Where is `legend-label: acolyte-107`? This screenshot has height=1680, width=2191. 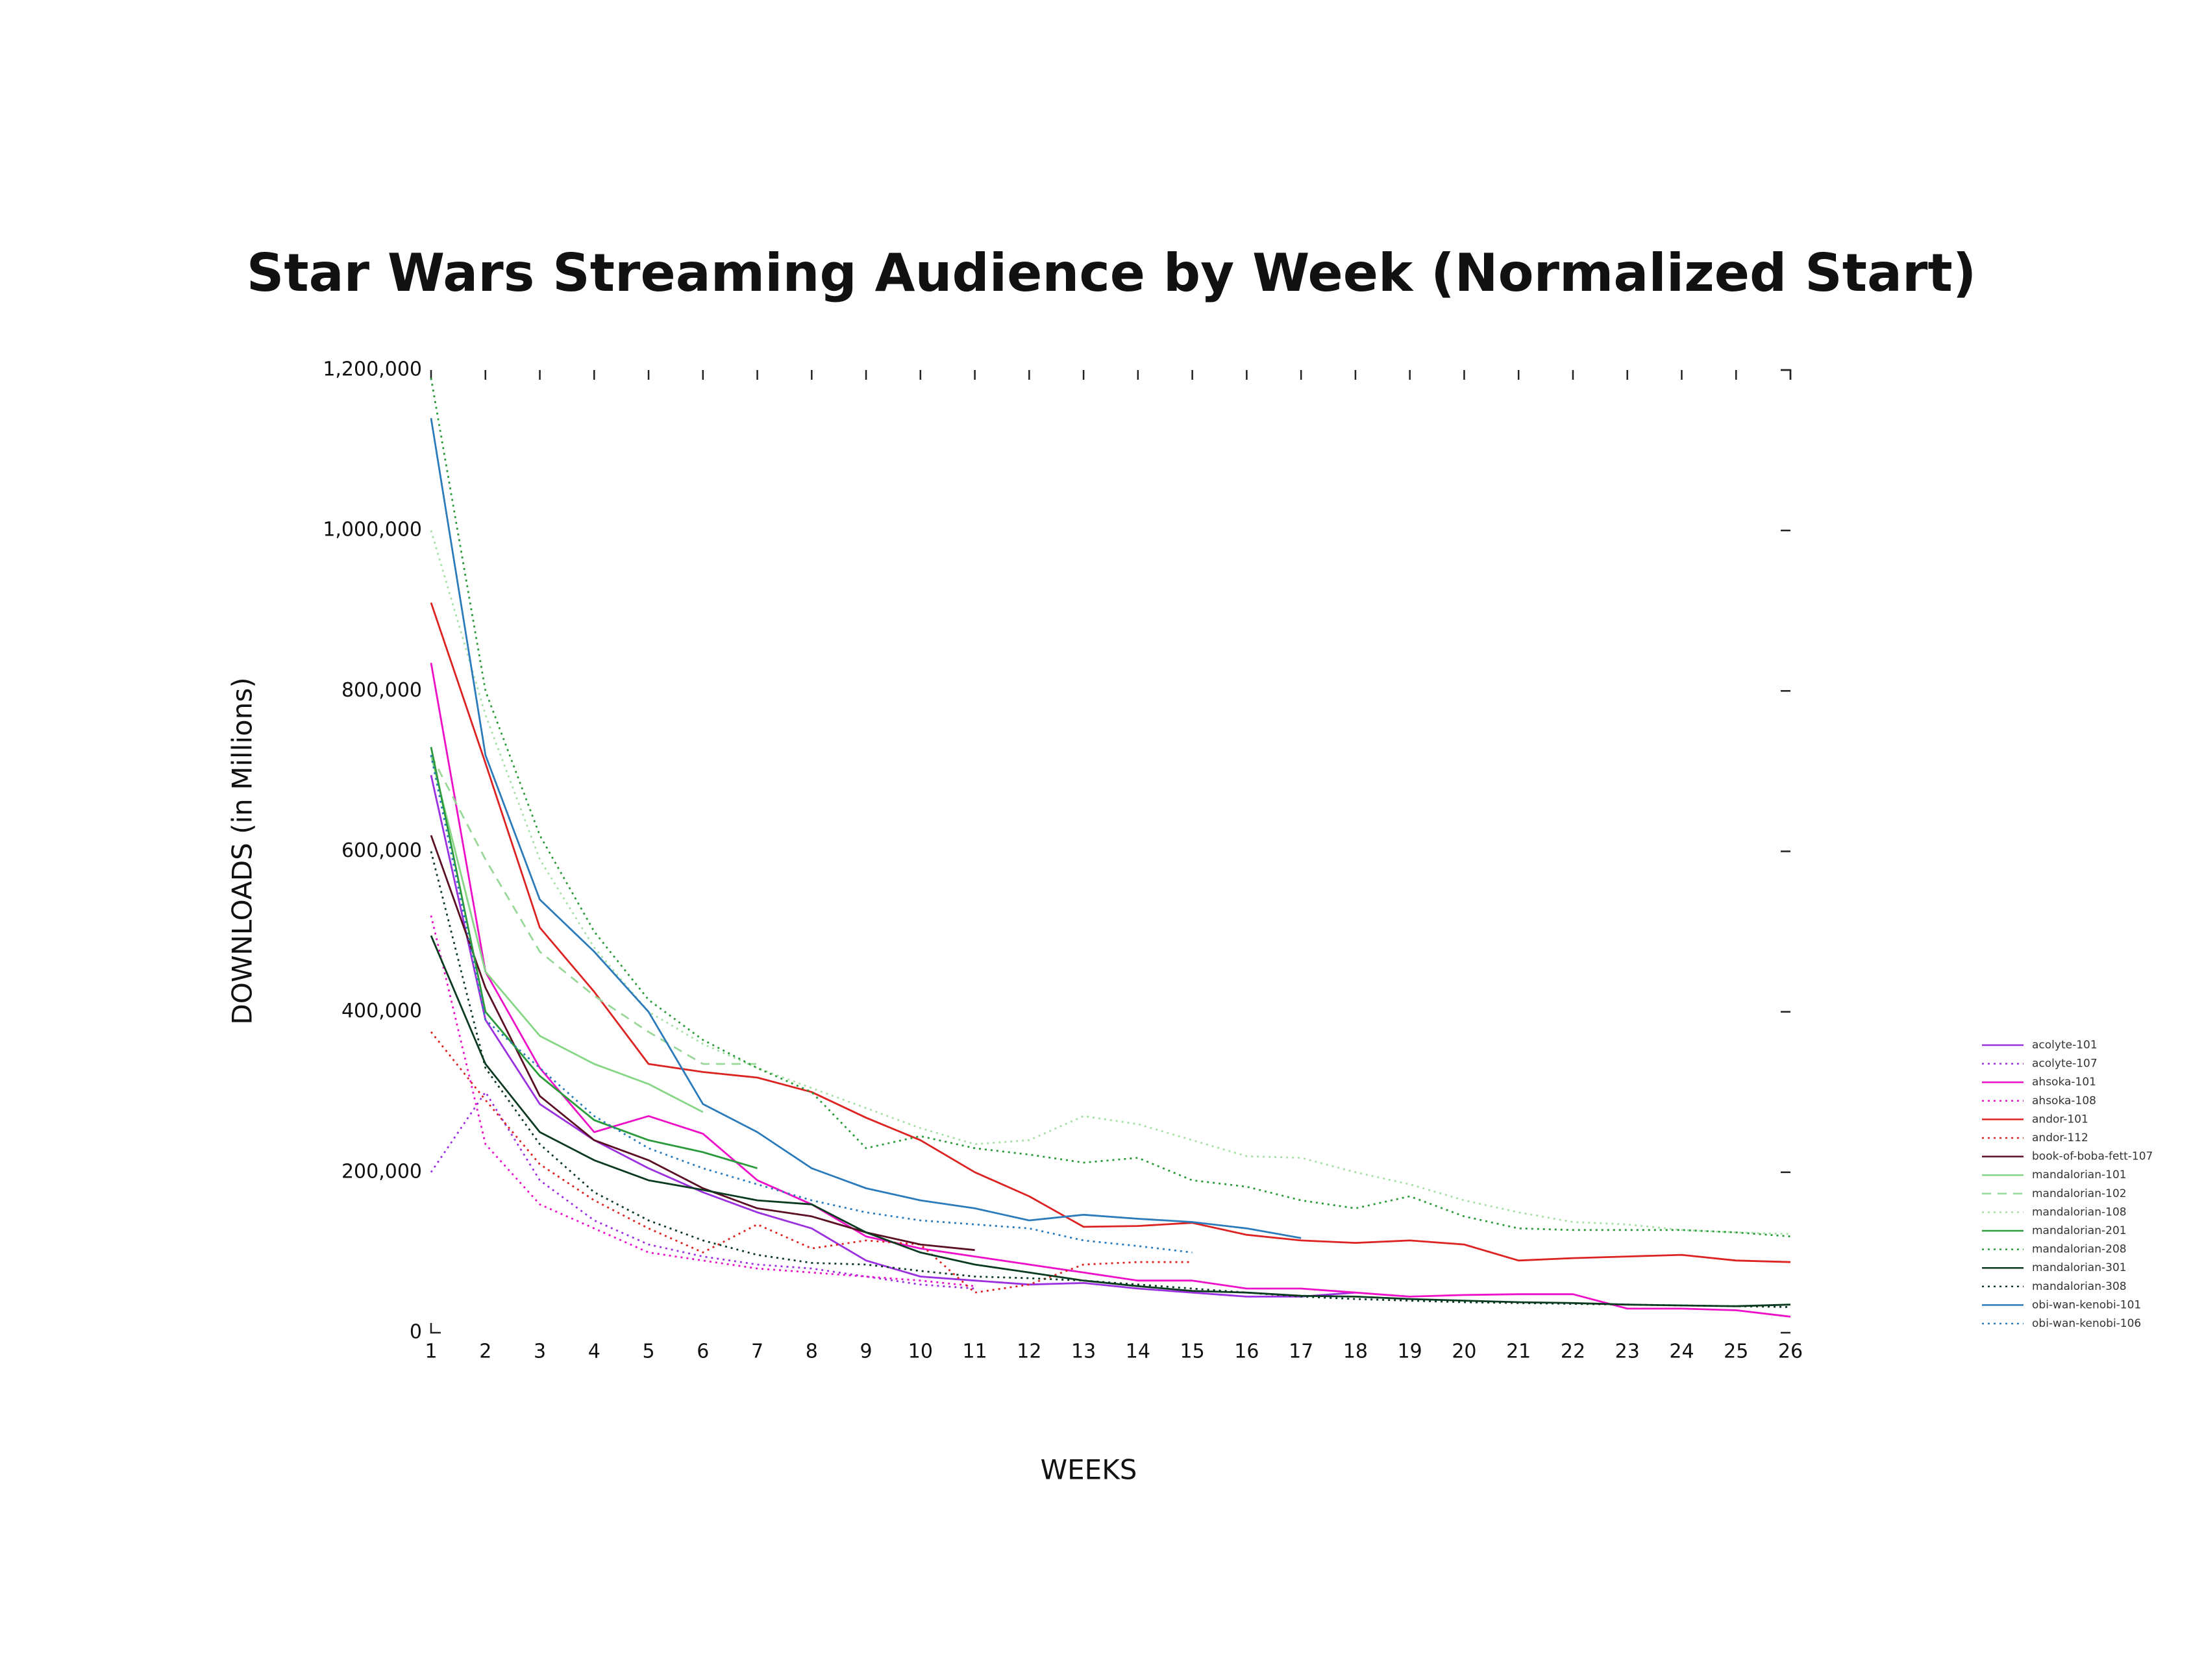
legend-label: acolyte-107 is located at coordinates (2065, 1063).